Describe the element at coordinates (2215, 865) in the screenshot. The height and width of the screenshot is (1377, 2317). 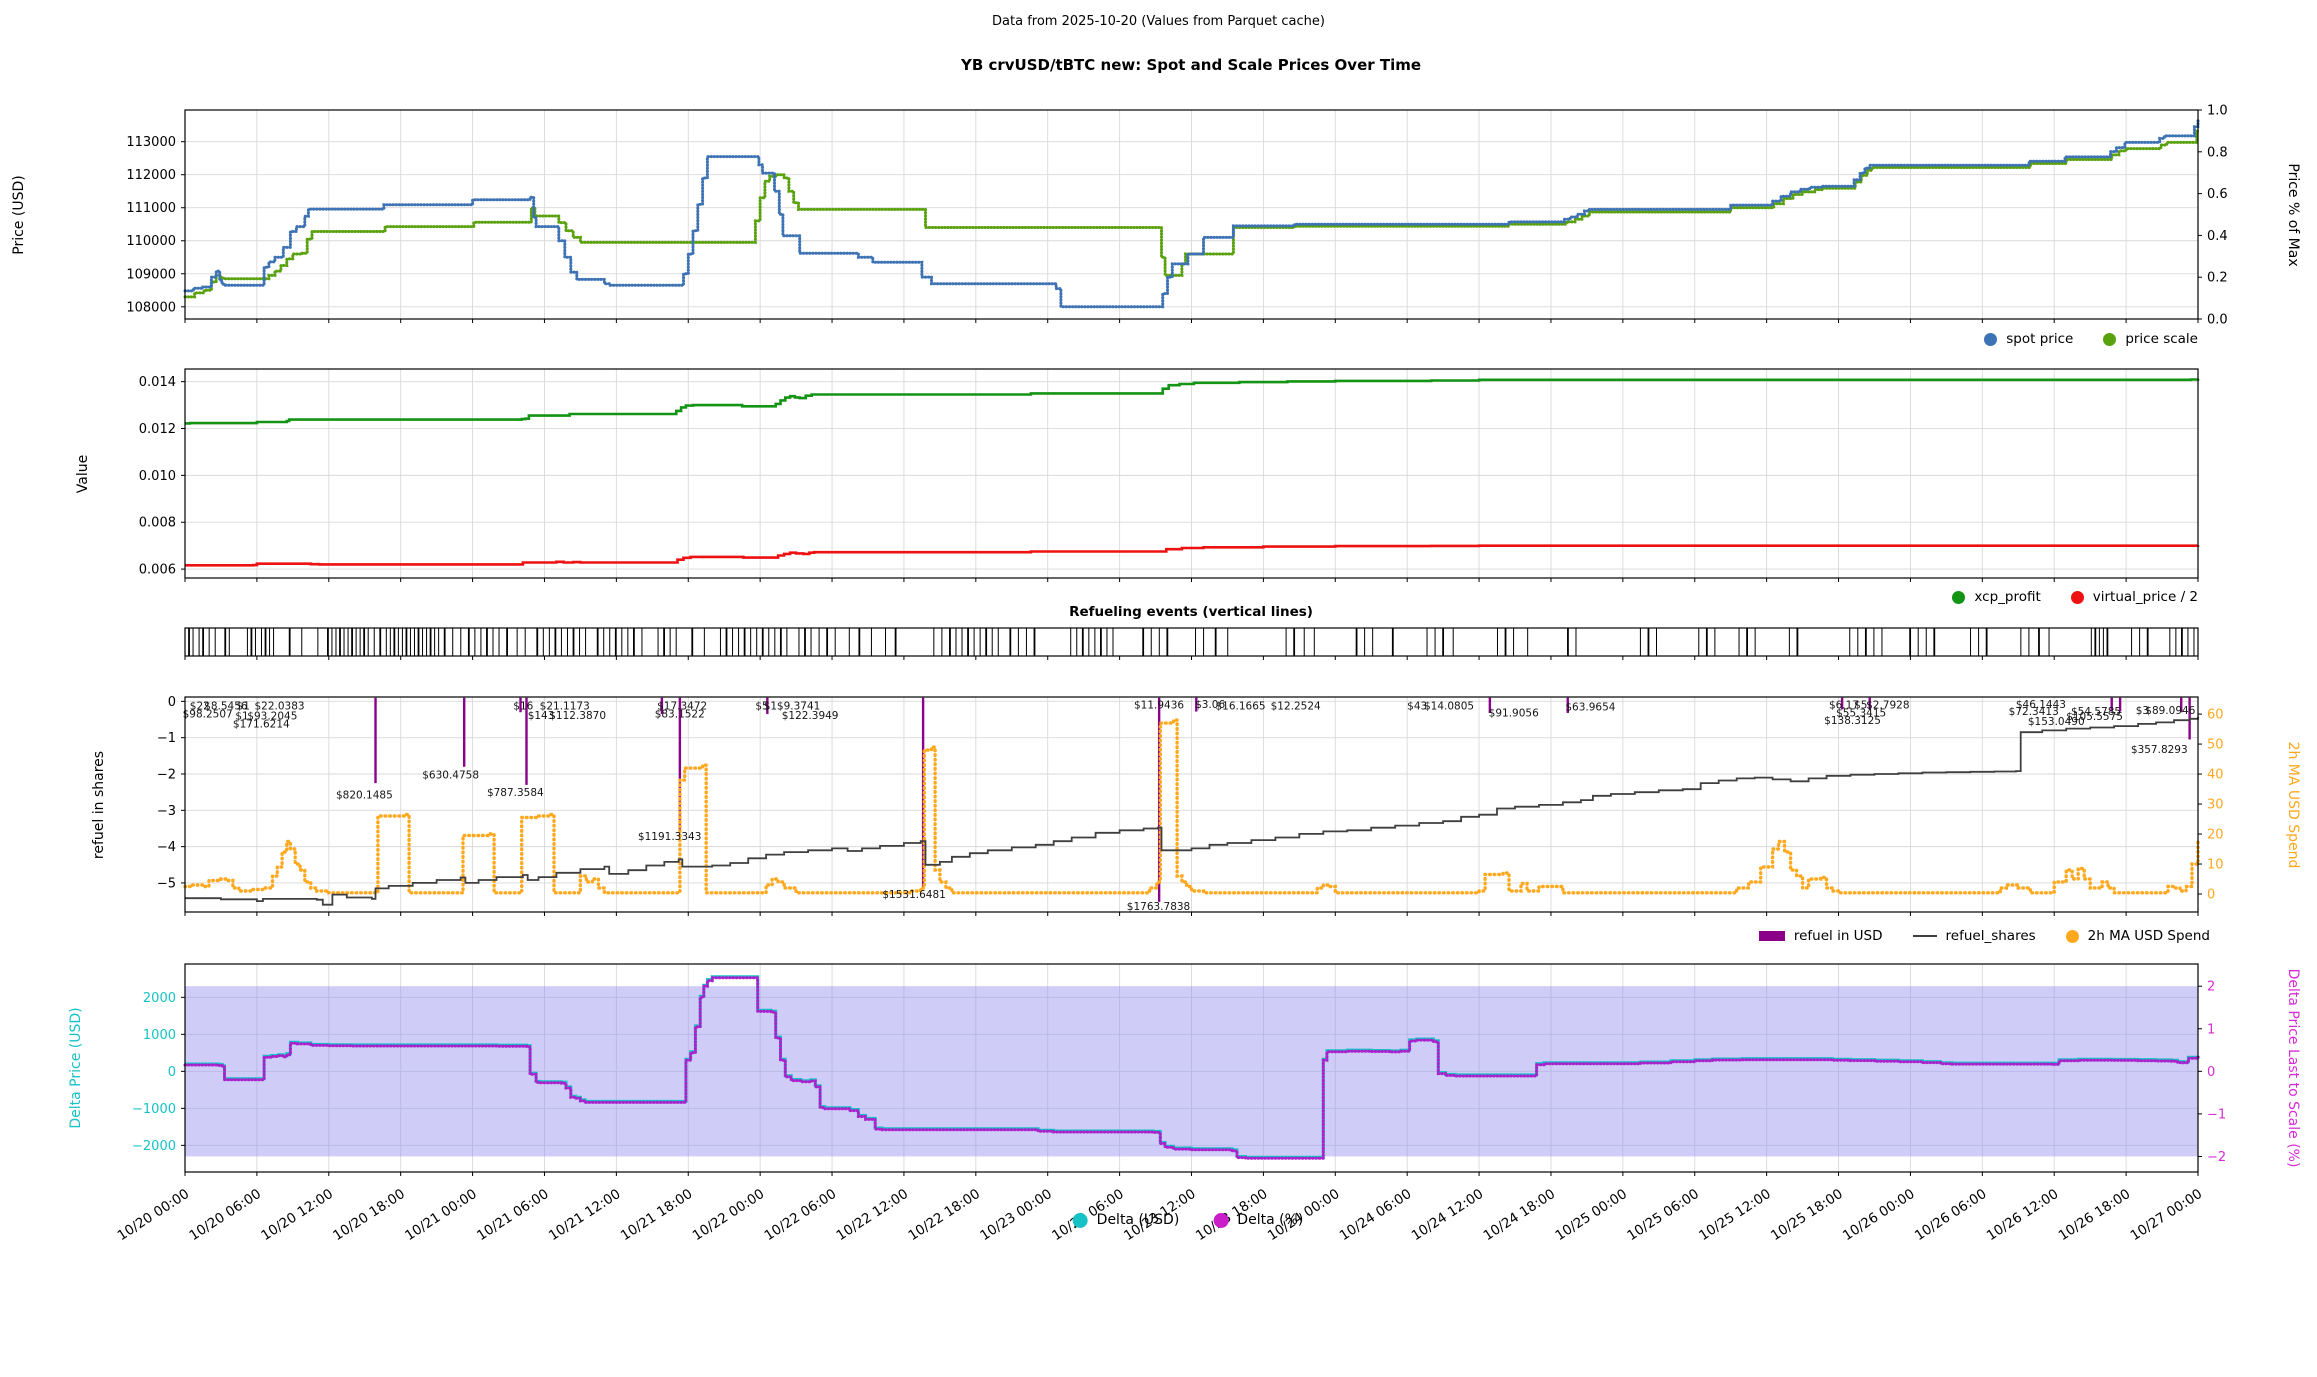
I see `svg-text: 10` at that location.